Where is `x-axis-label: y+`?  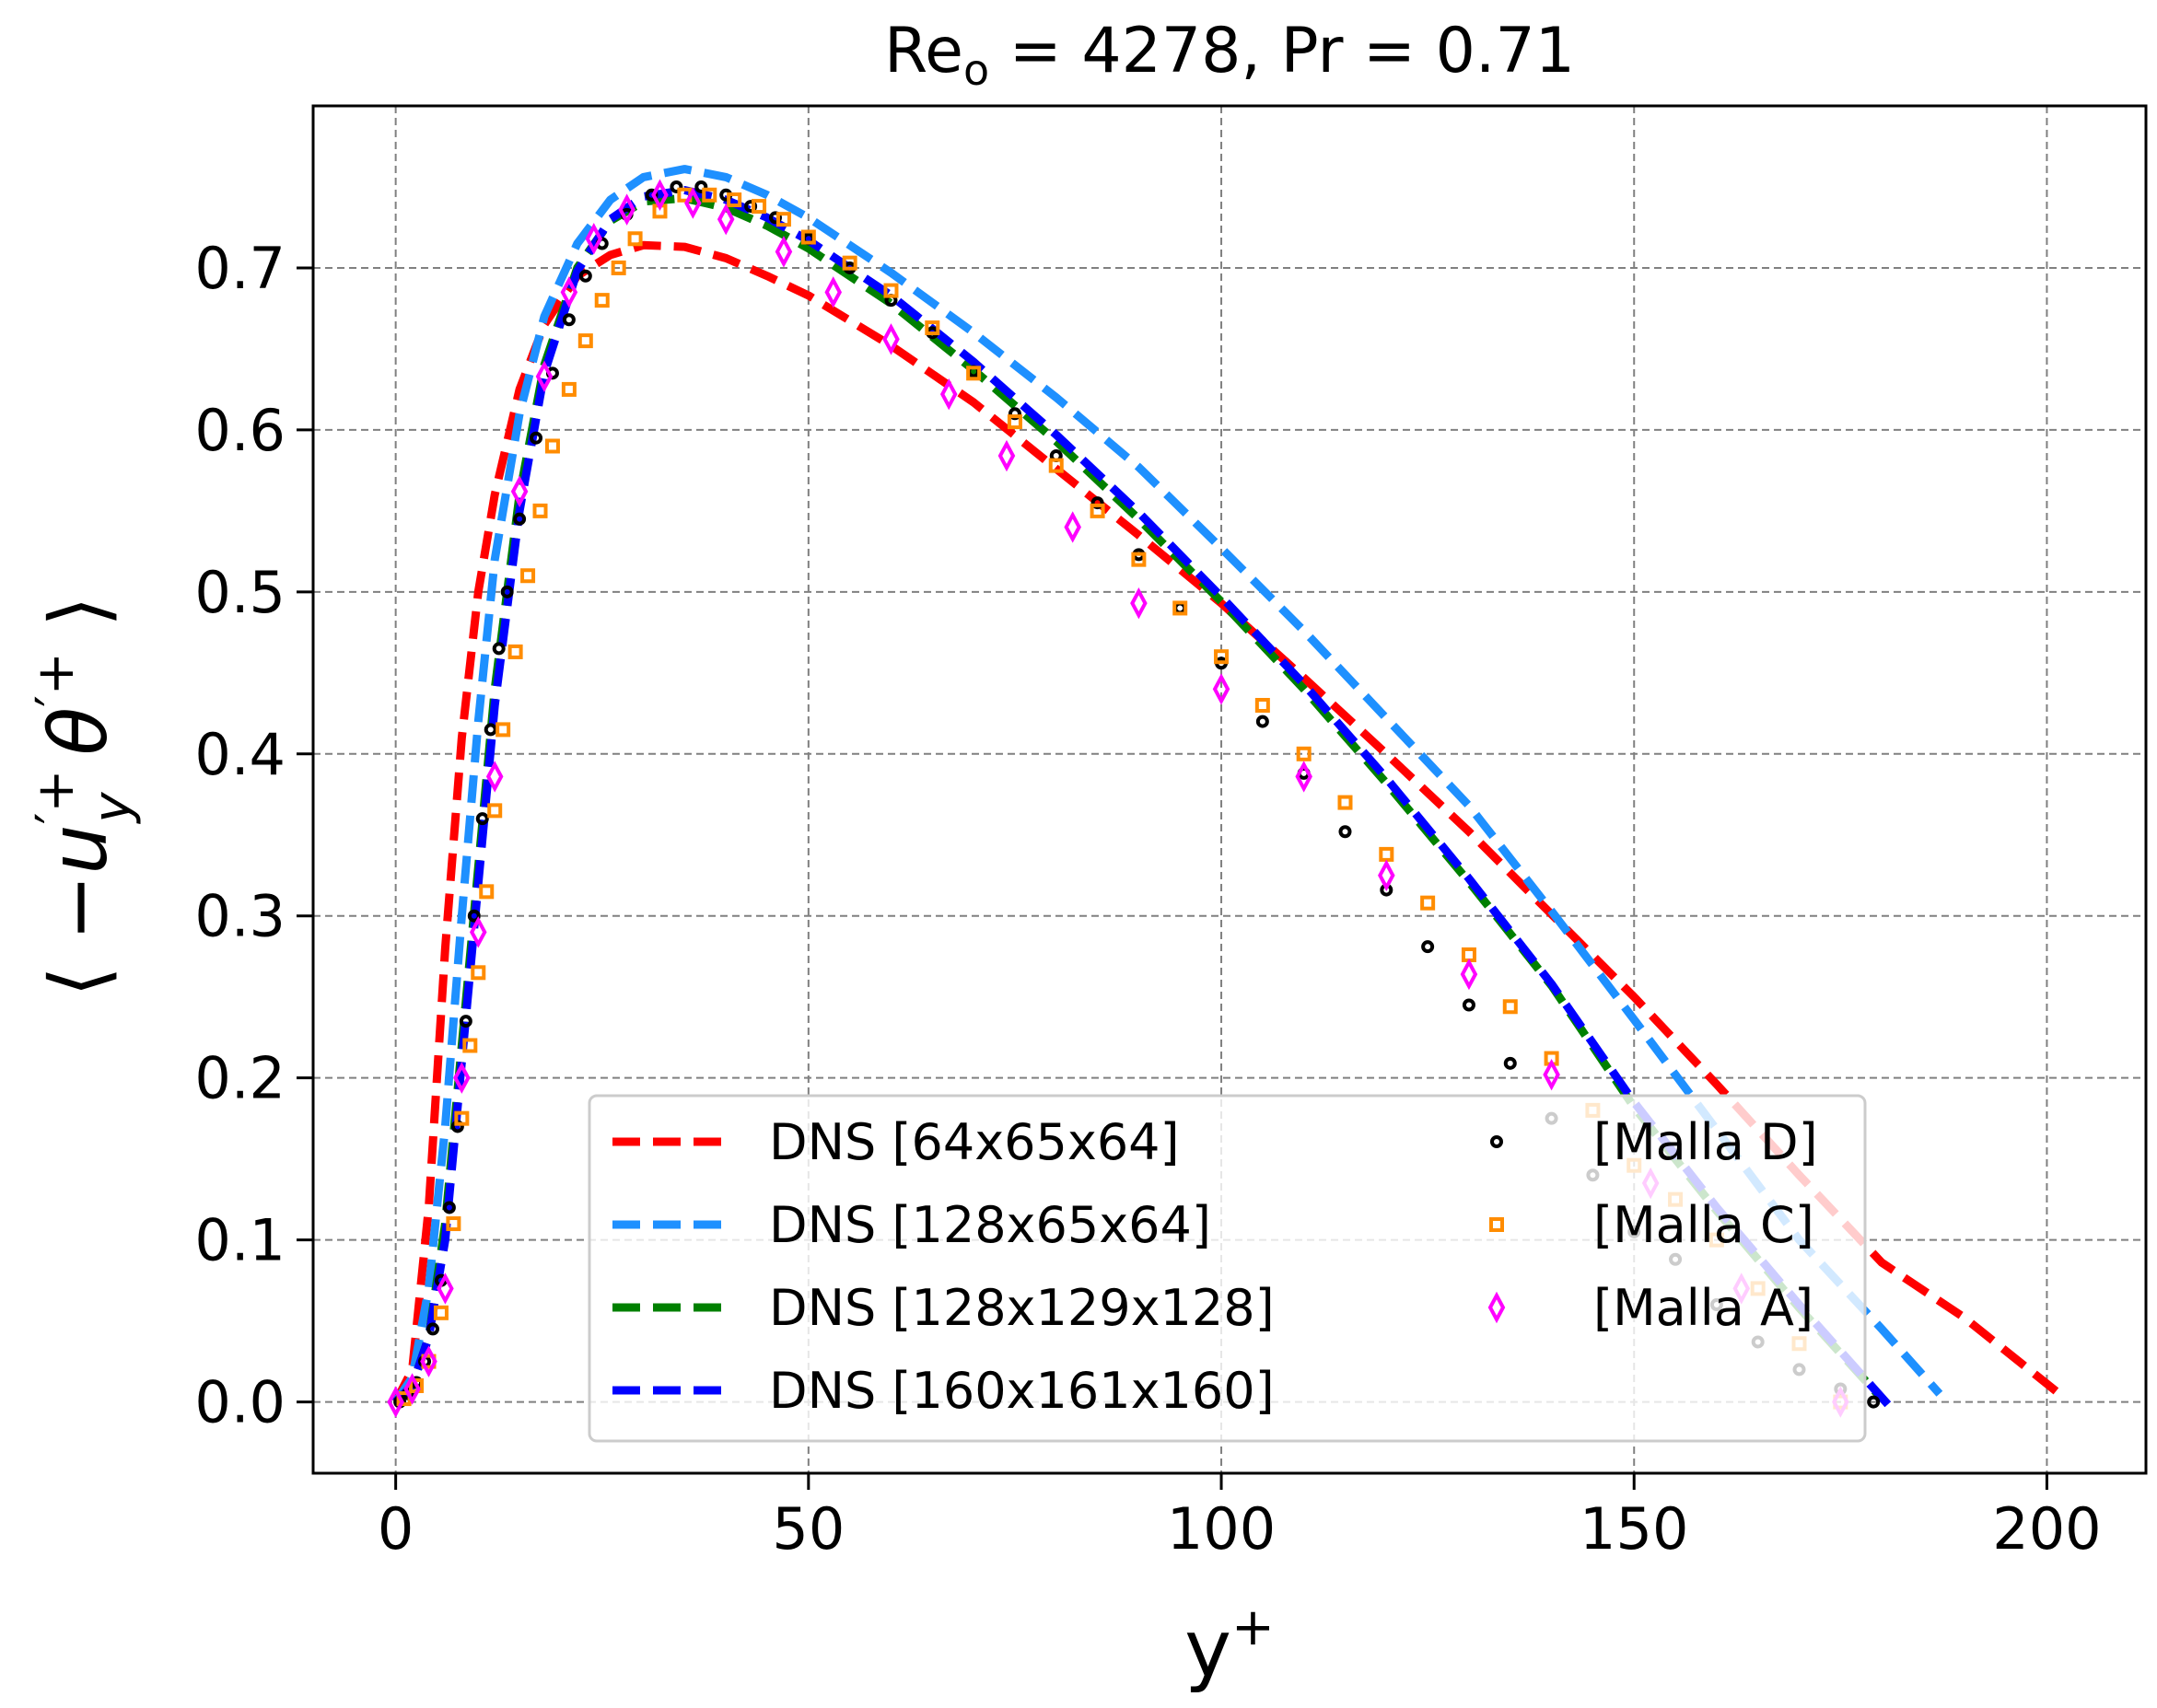 x-axis-label: y+ is located at coordinates (1229, 1647).